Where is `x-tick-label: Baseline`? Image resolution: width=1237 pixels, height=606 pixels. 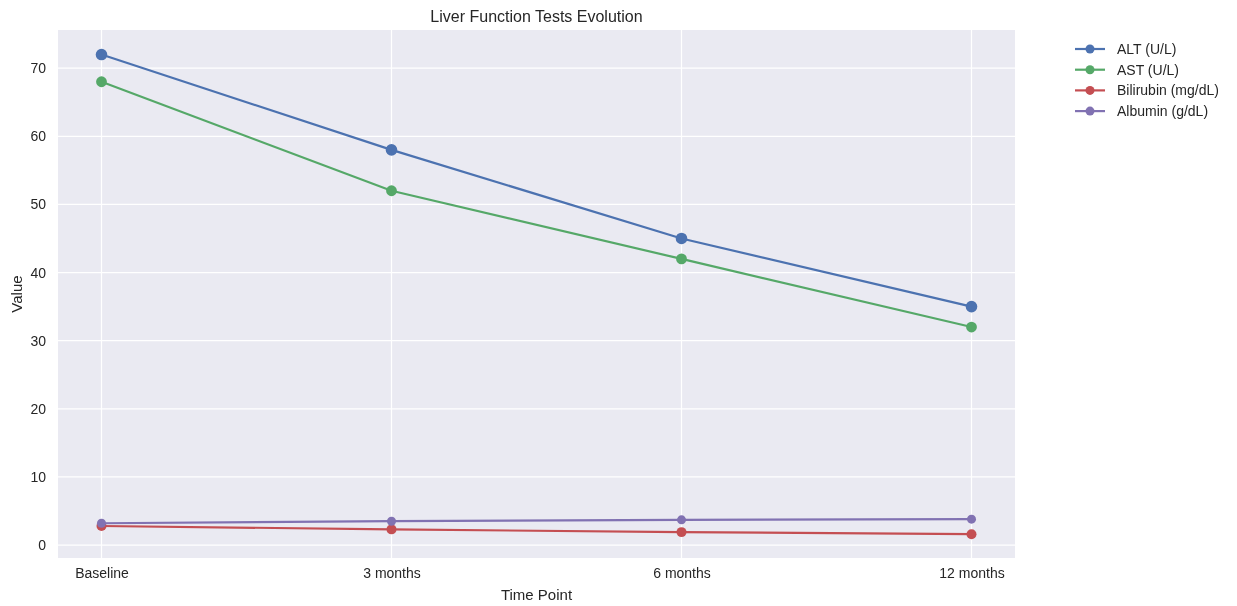 x-tick-label: Baseline is located at coordinates (102, 572).